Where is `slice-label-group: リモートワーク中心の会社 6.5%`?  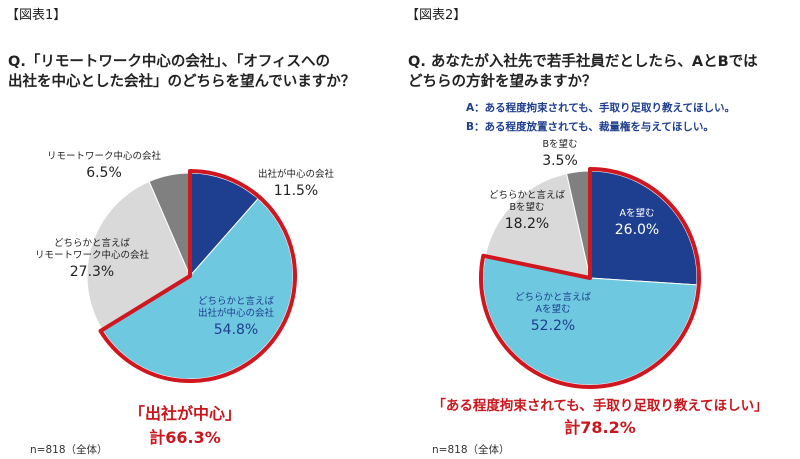 slice-label-group: リモートワーク中心の会社 6.5% is located at coordinates (104, 165).